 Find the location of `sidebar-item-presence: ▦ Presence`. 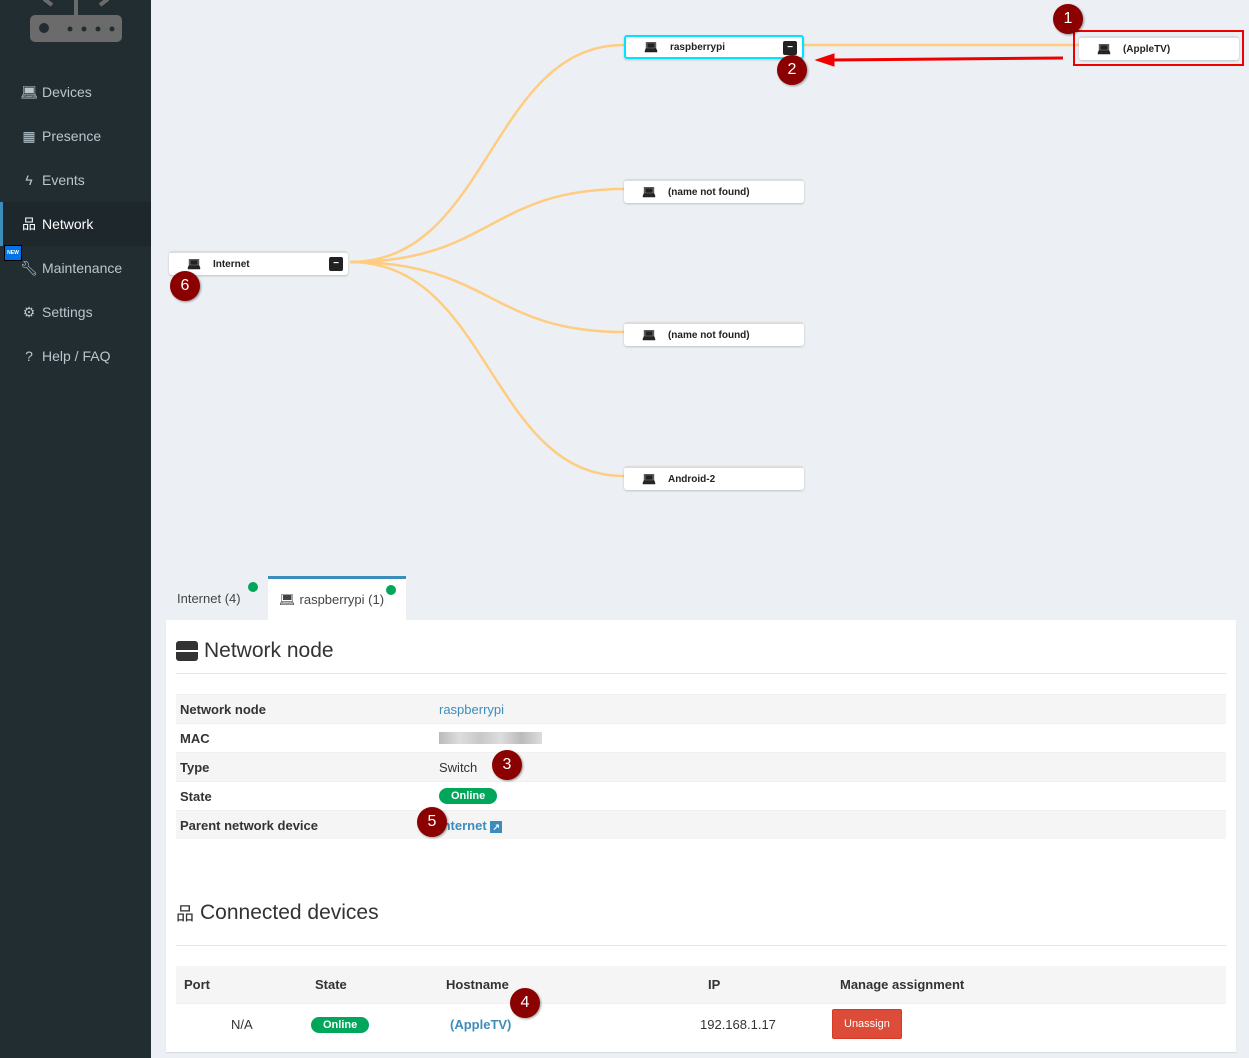

sidebar-item-presence: ▦ Presence is located at coordinates (75, 136).